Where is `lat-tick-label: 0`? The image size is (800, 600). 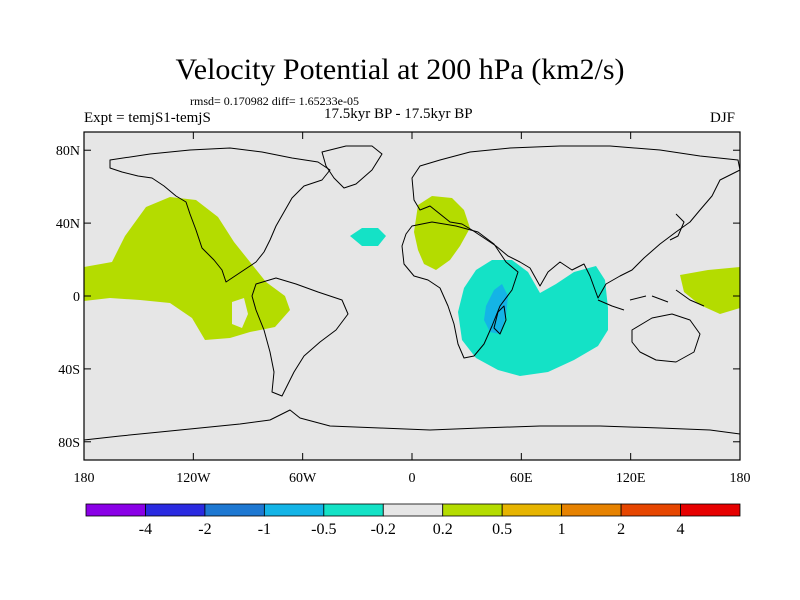
lat-tick-label: 0 is located at coordinates (76, 297).